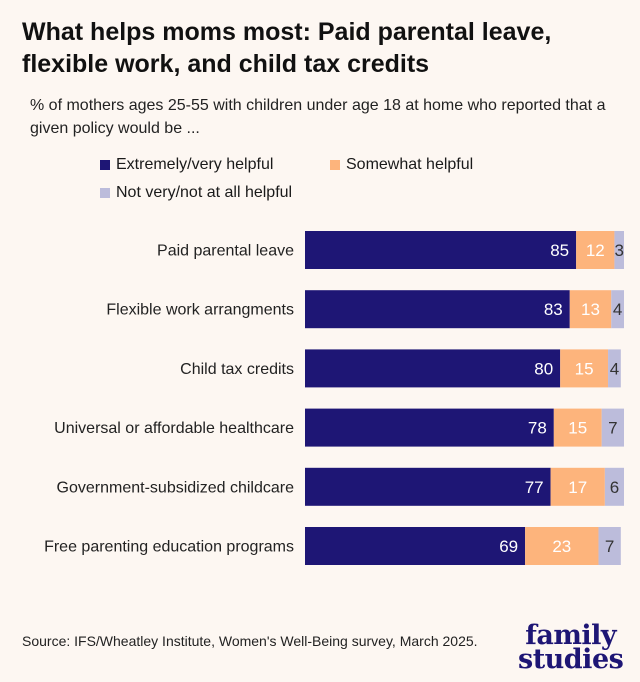  I want to click on category-label: Flexible work arrangments, so click(200, 310).